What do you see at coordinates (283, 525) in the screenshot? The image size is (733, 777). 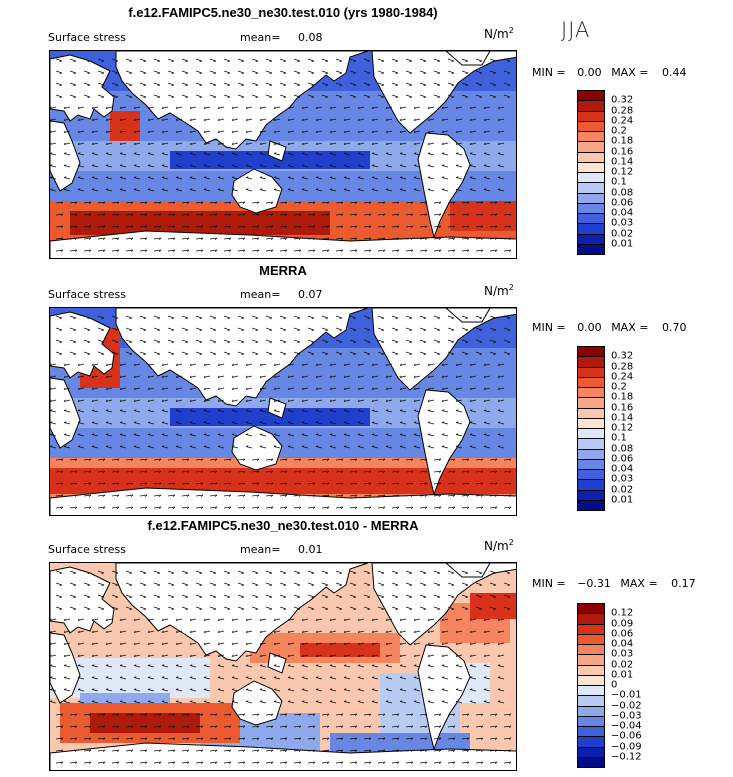 I see `panel-title: f.e12.FAMIPC5.ne30_ne30.test.010 - MERRA` at bounding box center [283, 525].